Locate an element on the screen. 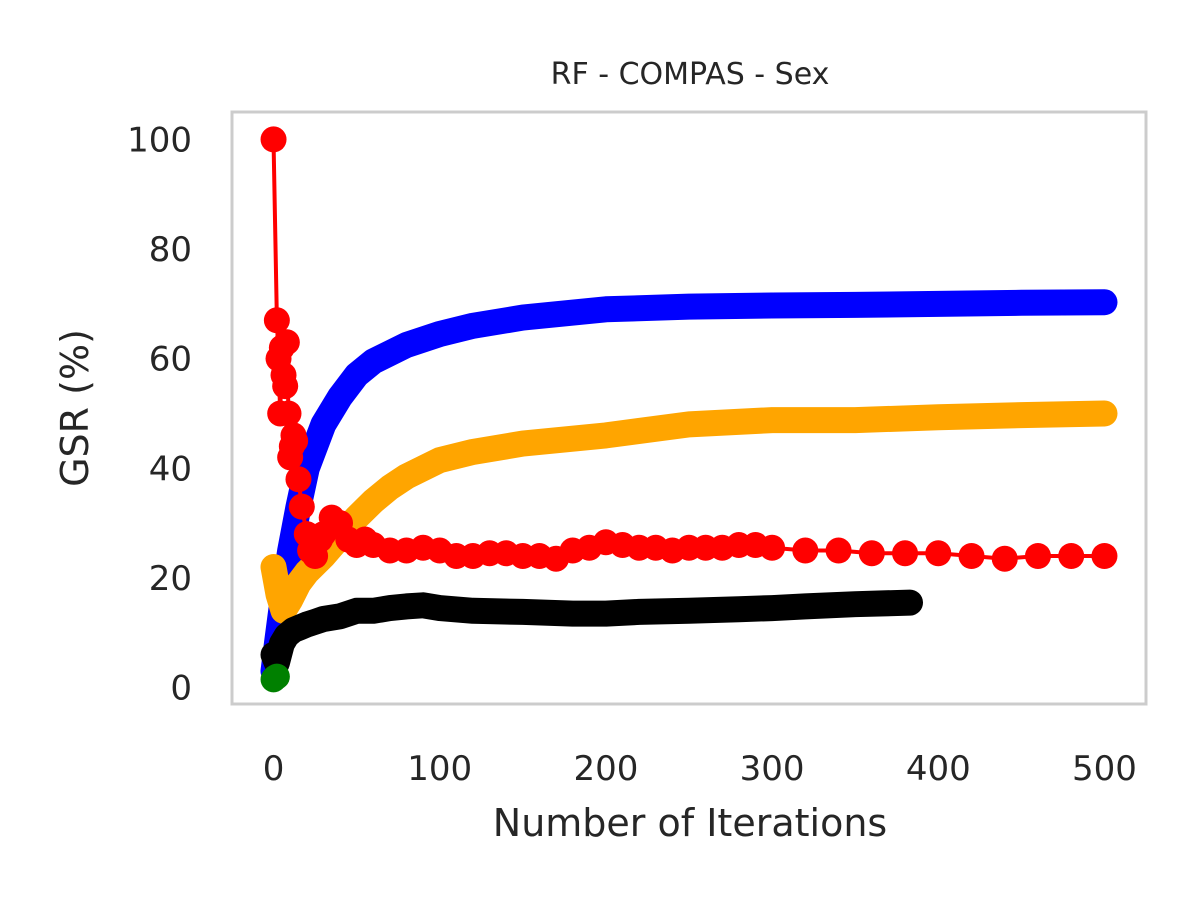 This screenshot has height=900, width=1200. y-tick-label: 20 is located at coordinates (170, 579).